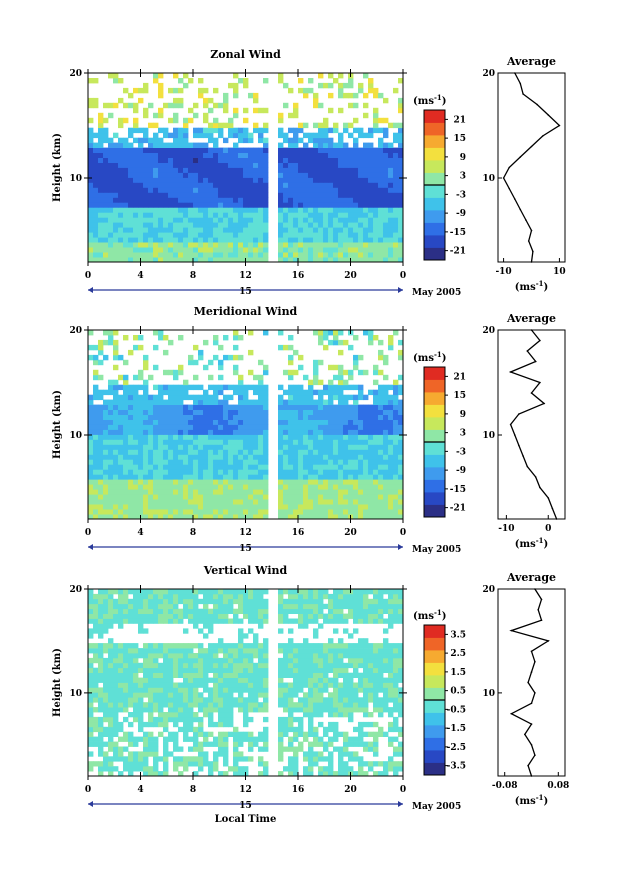 The height and width of the screenshot is (873, 622). What do you see at coordinates (461, 471) in the screenshot?
I see `colorbar-tick-label: -9` at bounding box center [461, 471].